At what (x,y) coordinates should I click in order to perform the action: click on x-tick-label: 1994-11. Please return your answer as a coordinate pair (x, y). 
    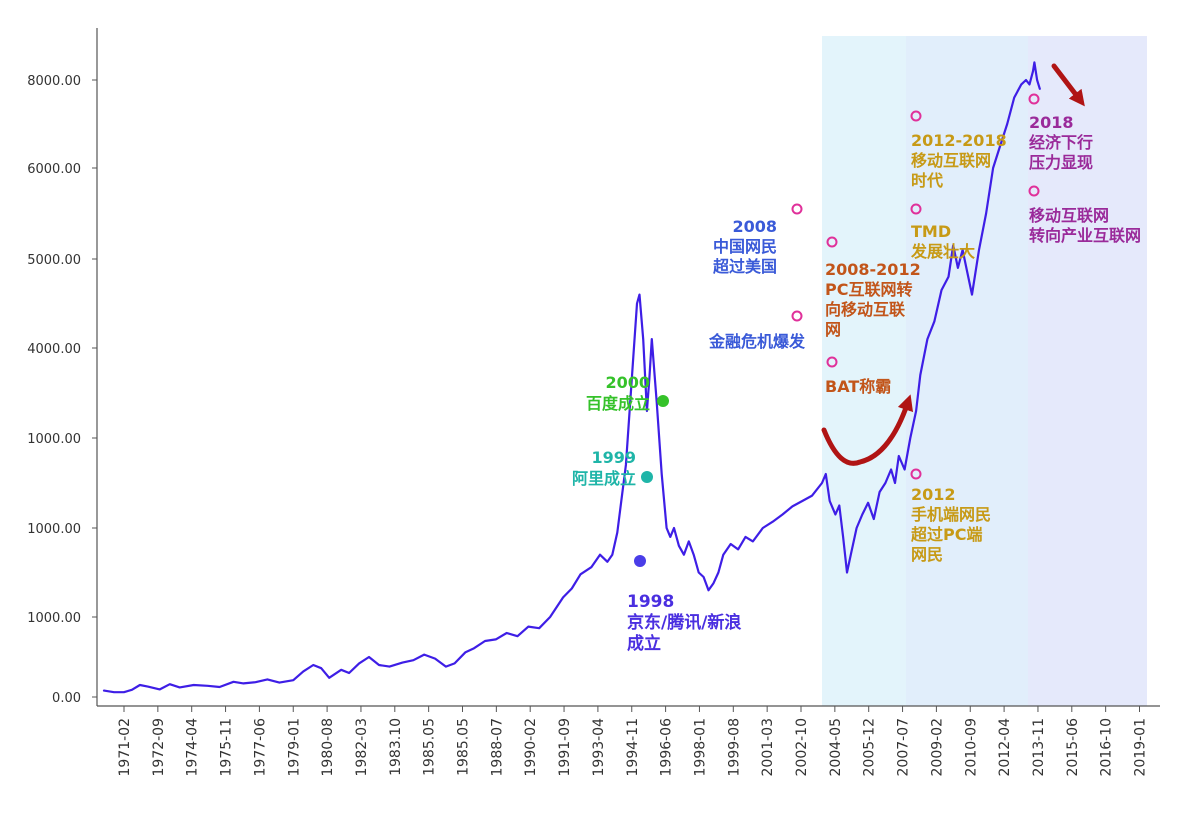
    Looking at the image, I should click on (633, 747).